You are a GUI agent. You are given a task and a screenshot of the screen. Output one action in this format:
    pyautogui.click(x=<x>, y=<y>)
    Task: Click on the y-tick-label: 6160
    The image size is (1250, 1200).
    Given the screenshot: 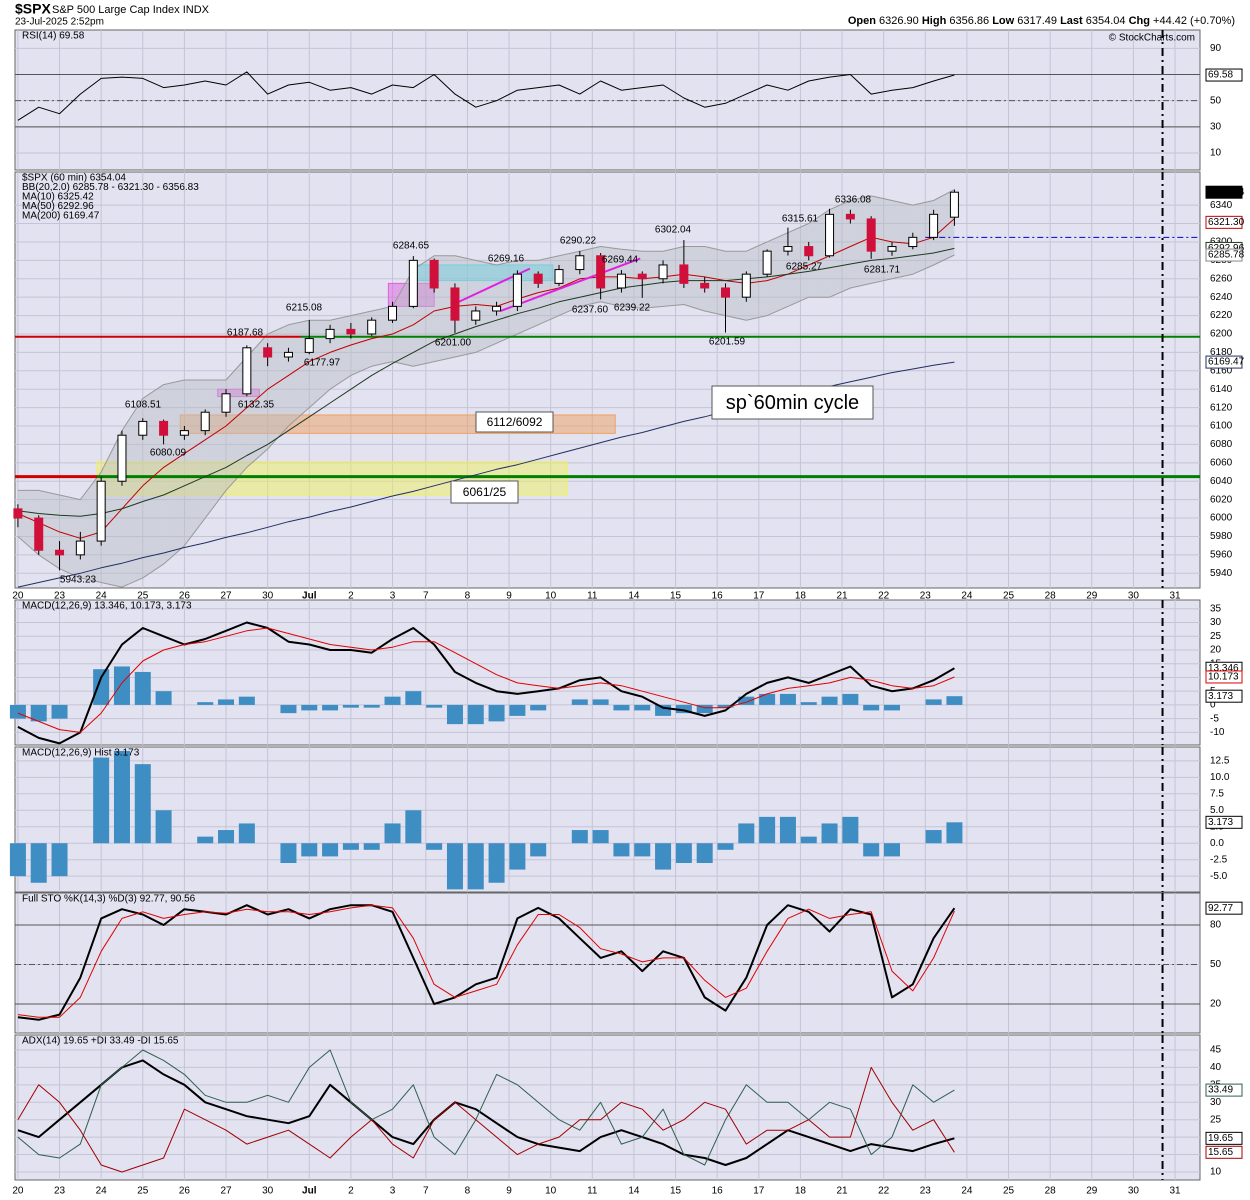 What is the action you would take?
    pyautogui.click(x=1221, y=370)
    